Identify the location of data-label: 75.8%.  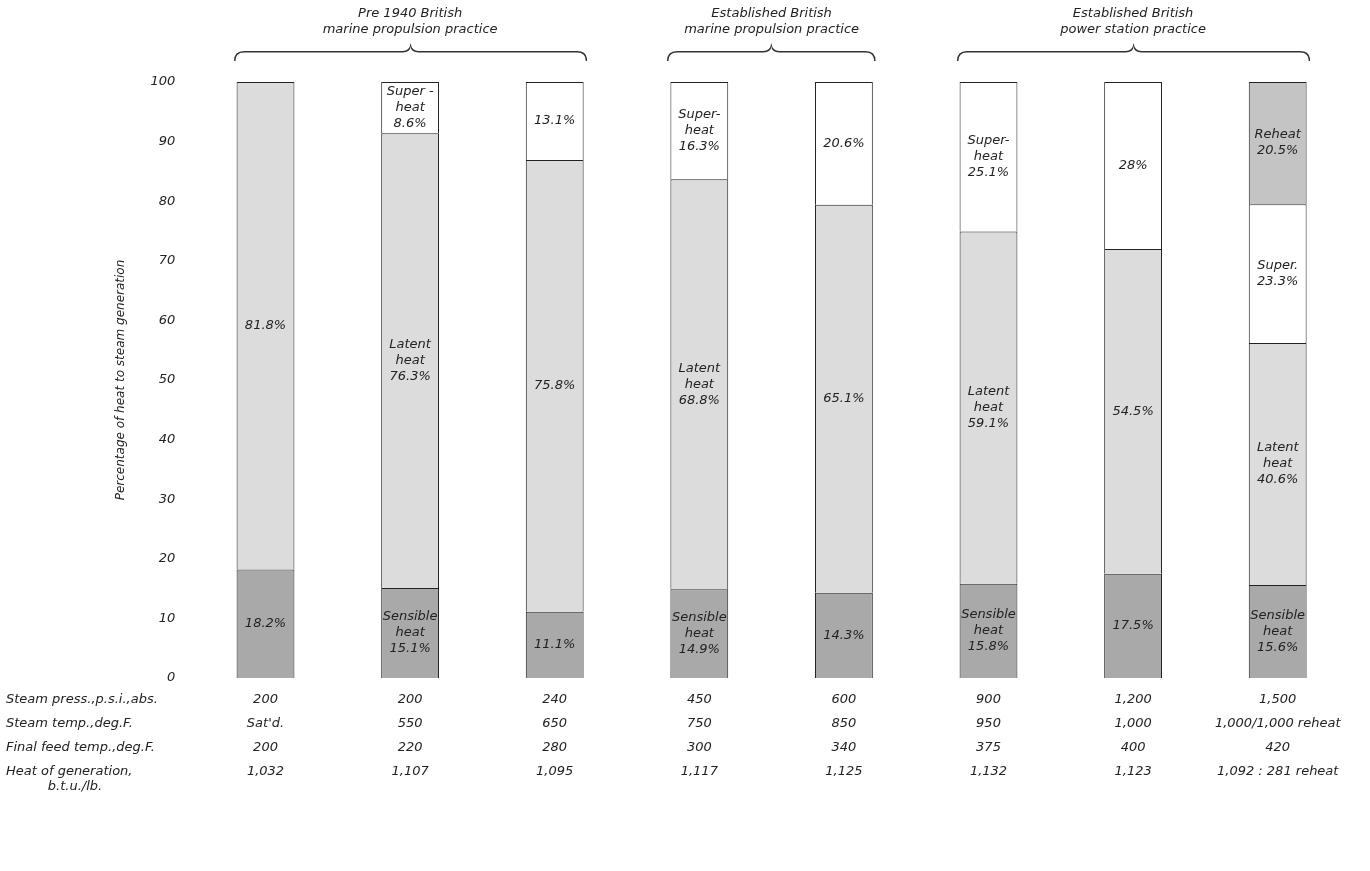
(555, 385).